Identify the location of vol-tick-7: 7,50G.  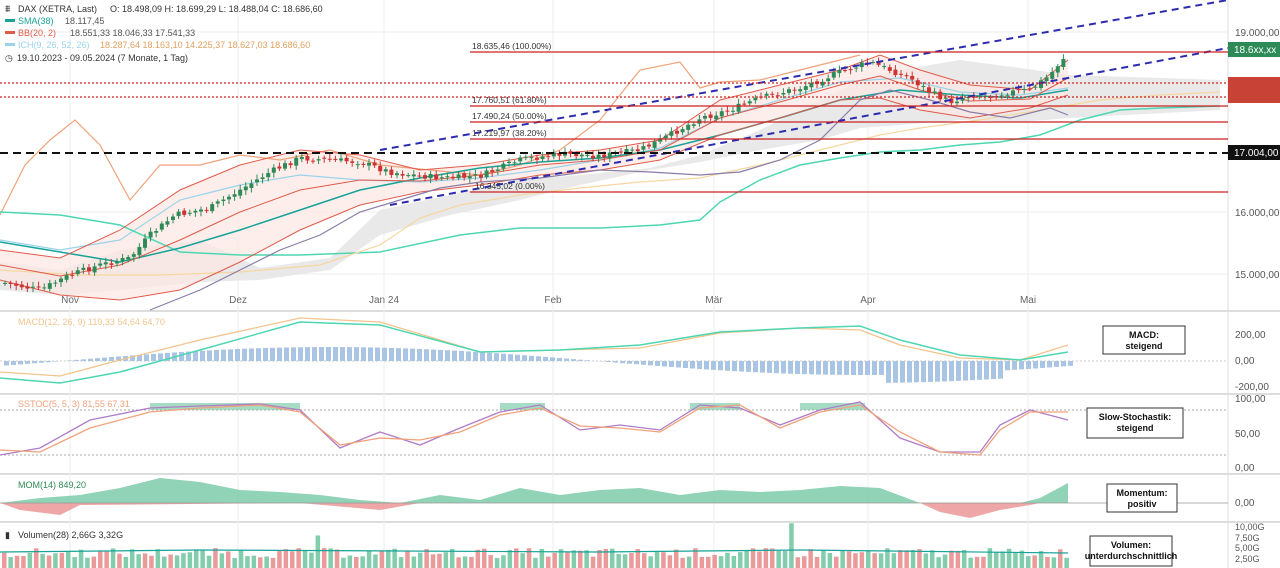
(1247, 538).